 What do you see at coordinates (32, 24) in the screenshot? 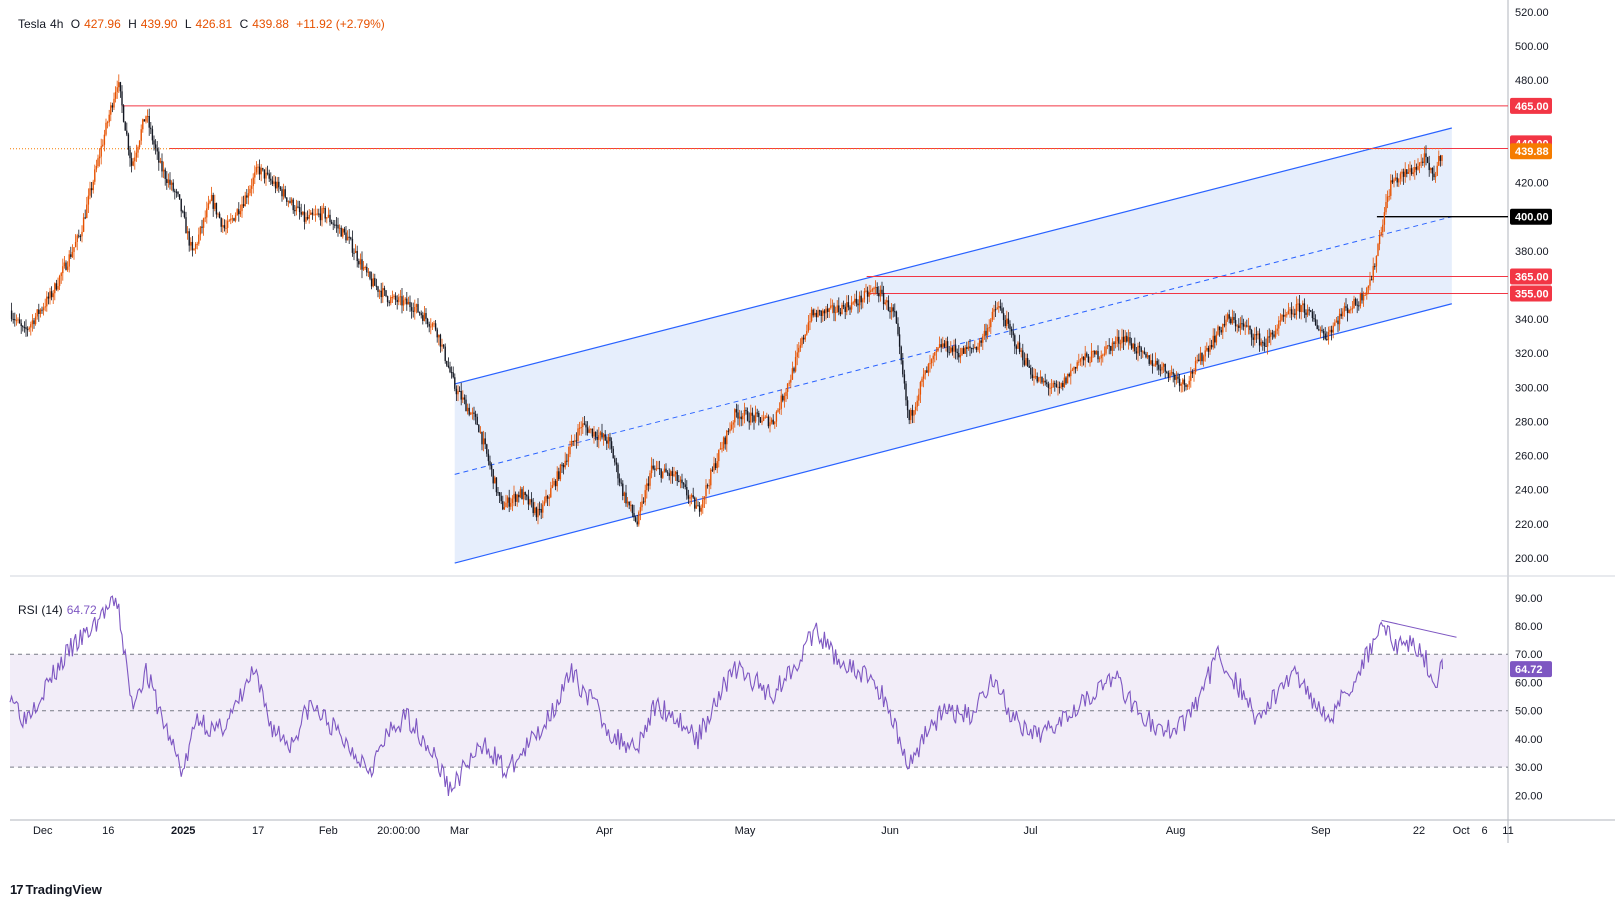
I see `symbol-name: Tesla` at bounding box center [32, 24].